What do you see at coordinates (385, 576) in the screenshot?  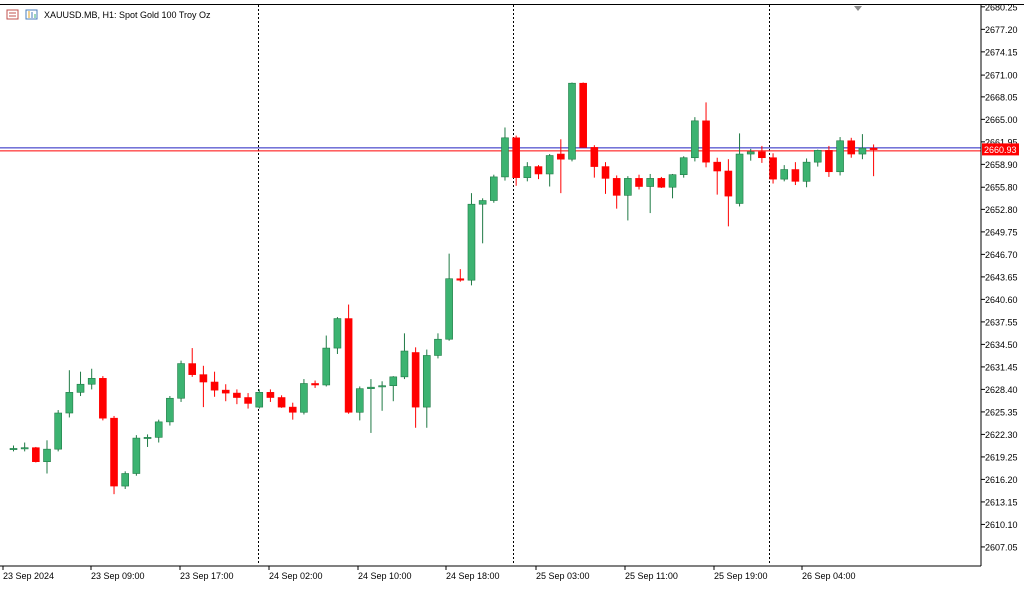 I see `x-tick-label: 24 Sep 10:00` at bounding box center [385, 576].